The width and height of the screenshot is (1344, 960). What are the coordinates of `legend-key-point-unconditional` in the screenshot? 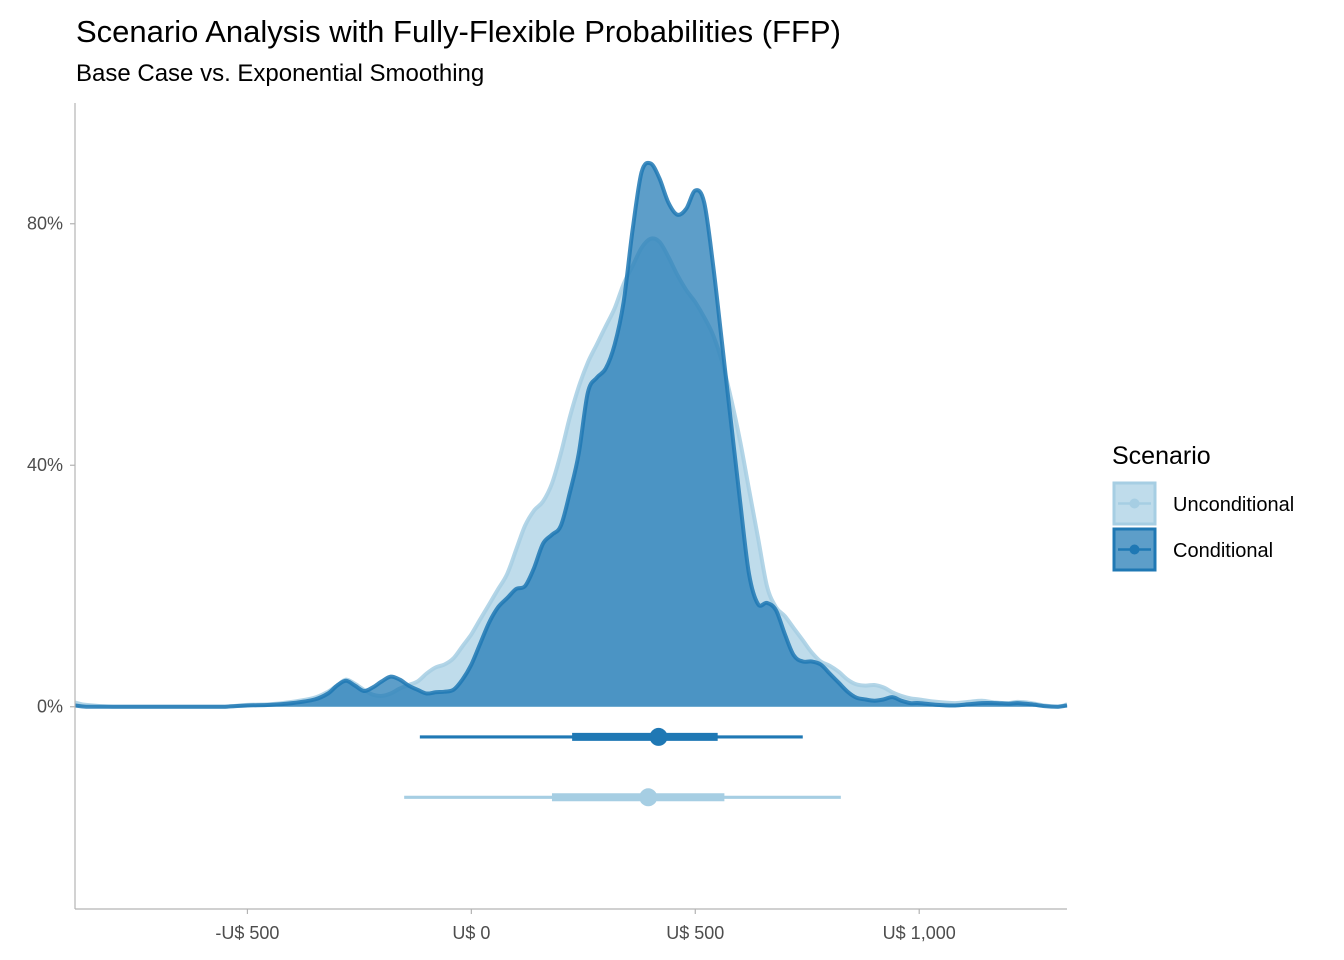 It's located at (1134, 503).